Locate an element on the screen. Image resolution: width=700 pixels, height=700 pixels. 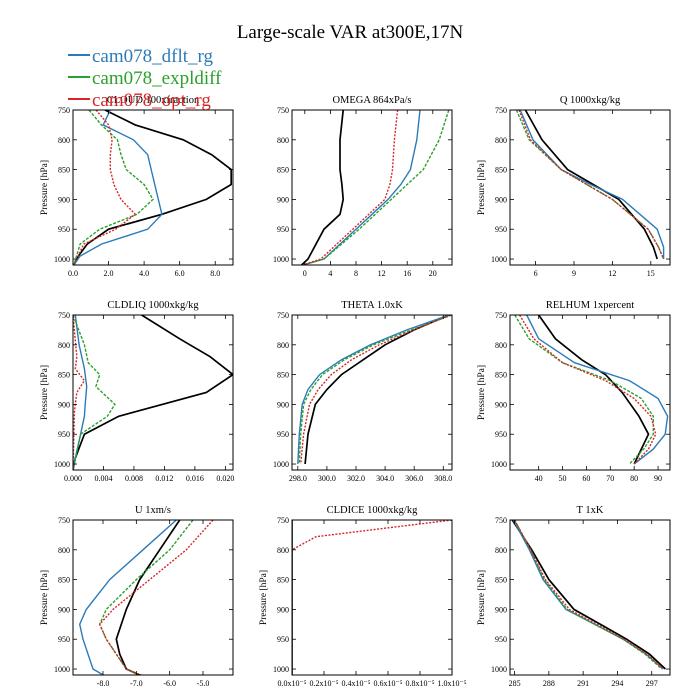
legend-entry: cam078_expldiff is located at coordinates (145, 78).